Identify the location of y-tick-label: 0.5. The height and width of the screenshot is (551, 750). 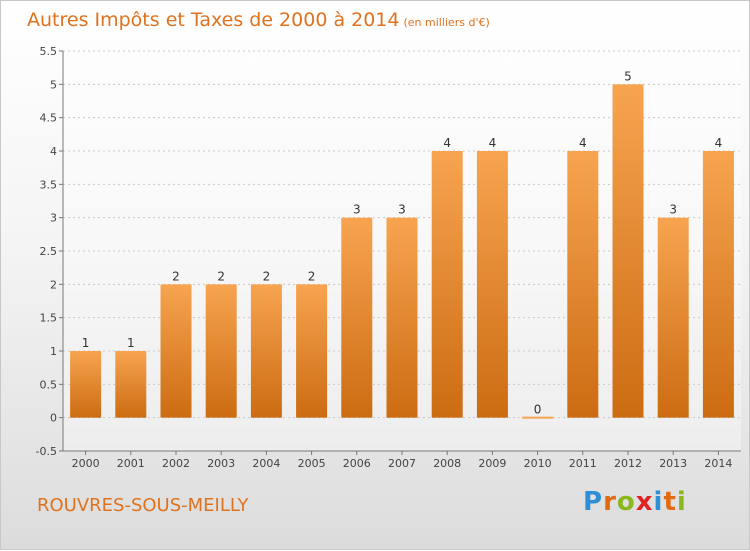
(49, 384).